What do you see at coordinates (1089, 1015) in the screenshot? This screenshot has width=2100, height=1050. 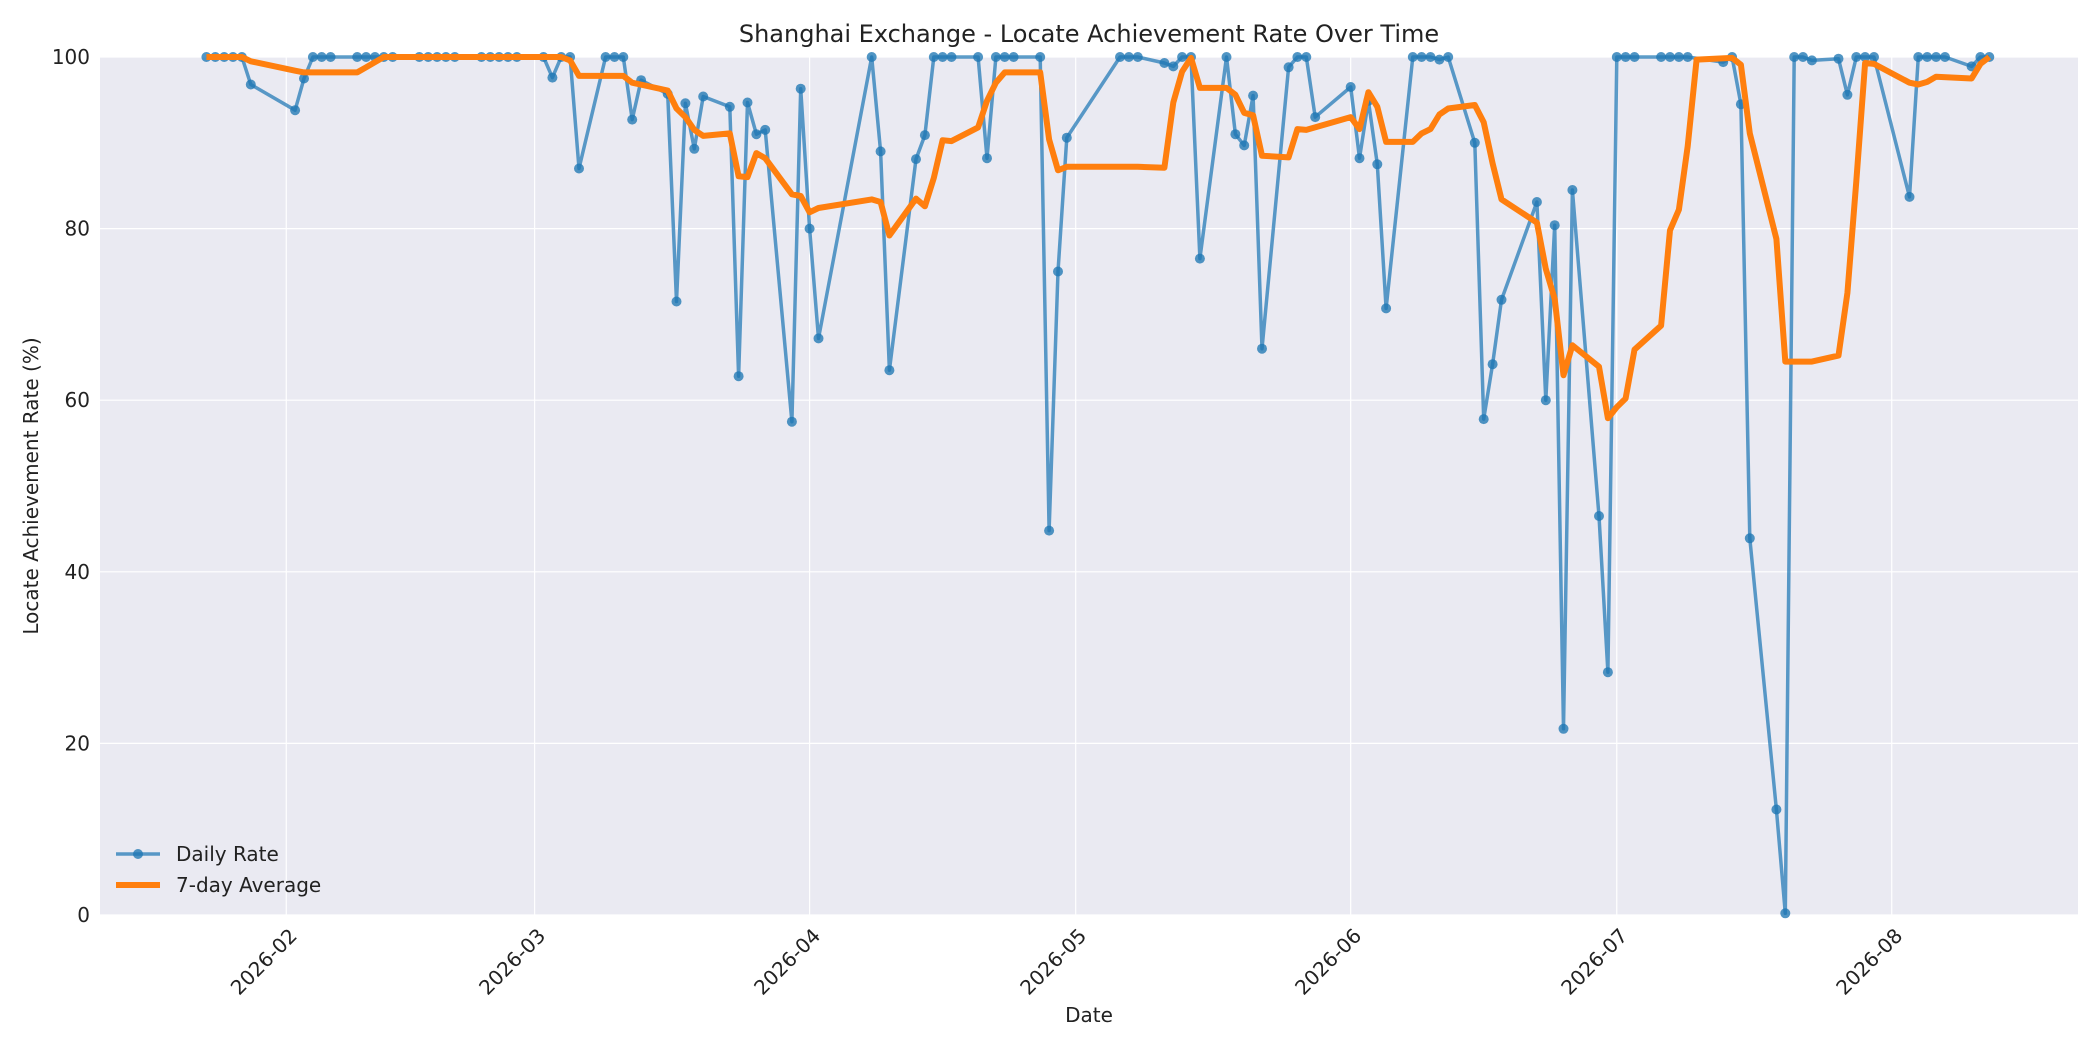 I see `x-axis-label: Date` at bounding box center [1089, 1015].